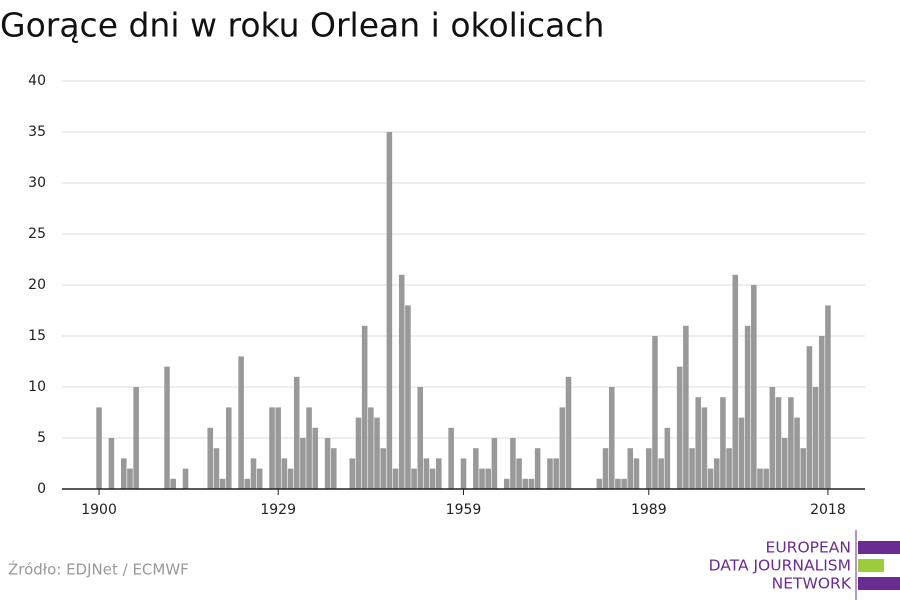 This screenshot has height=600, width=900. Describe the element at coordinates (302, 25) in the screenshot. I see `chart-title: Gorące dni w roku Orlean i okolicach` at that location.